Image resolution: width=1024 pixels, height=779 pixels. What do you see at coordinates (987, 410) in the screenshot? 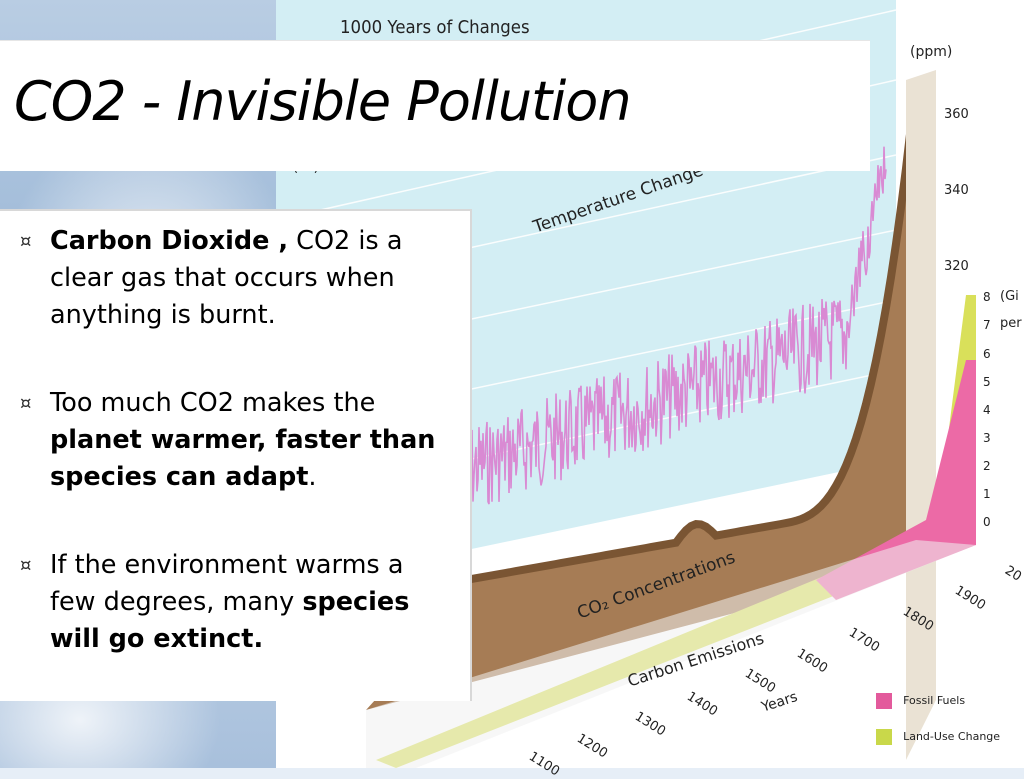
I see `emissions-tick-4: 4` at bounding box center [987, 410].